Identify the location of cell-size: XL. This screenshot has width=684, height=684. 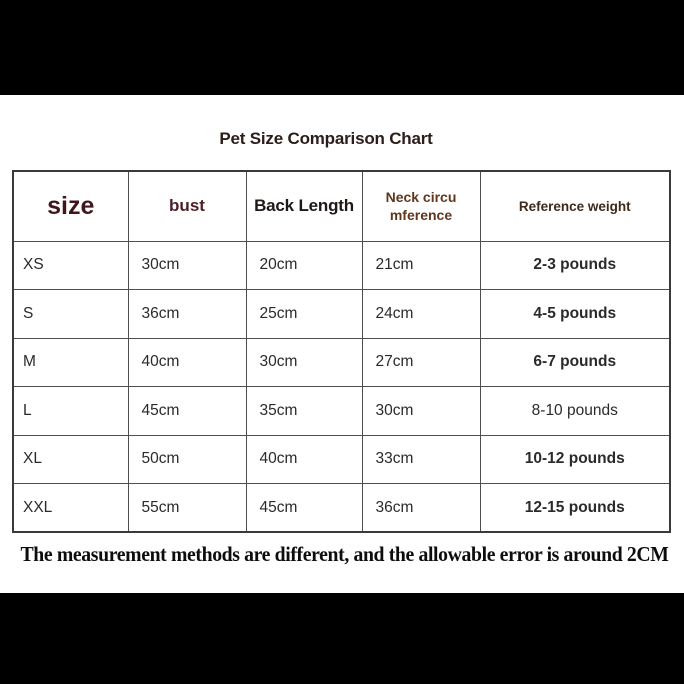
(70, 459).